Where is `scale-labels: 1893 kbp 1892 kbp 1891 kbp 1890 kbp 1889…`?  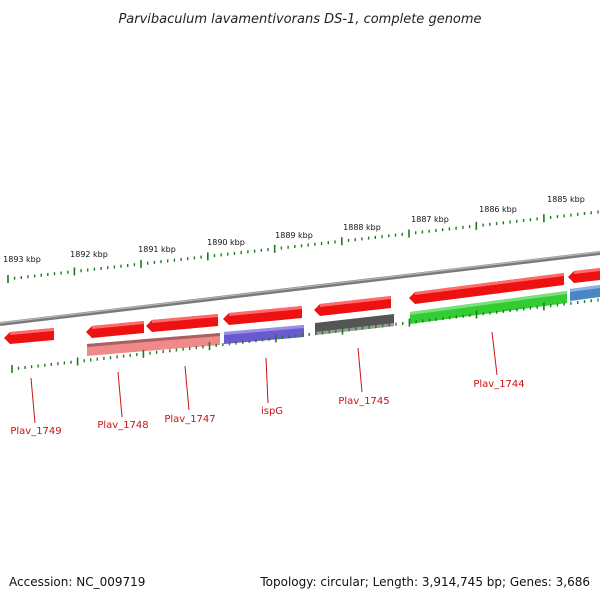
scale-labels: 1893 kbp 1892 kbp 1891 kbp 1890 kbp 1889… is located at coordinates (294, 229).